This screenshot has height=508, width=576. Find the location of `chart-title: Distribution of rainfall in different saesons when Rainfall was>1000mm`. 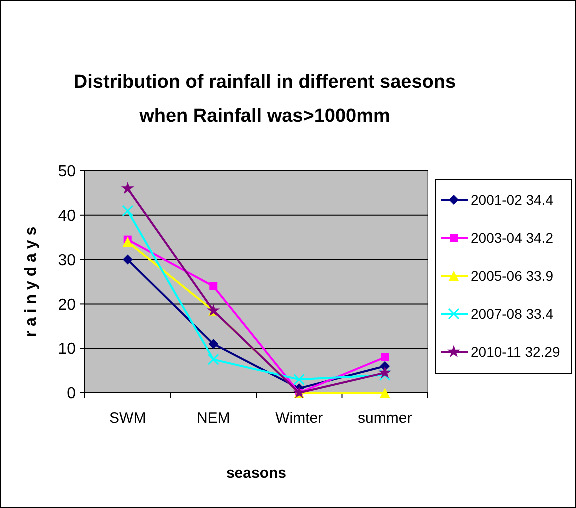

chart-title: Distribution of rainfall in different saesons when Rainfall was>1000mm is located at coordinates (265, 99).